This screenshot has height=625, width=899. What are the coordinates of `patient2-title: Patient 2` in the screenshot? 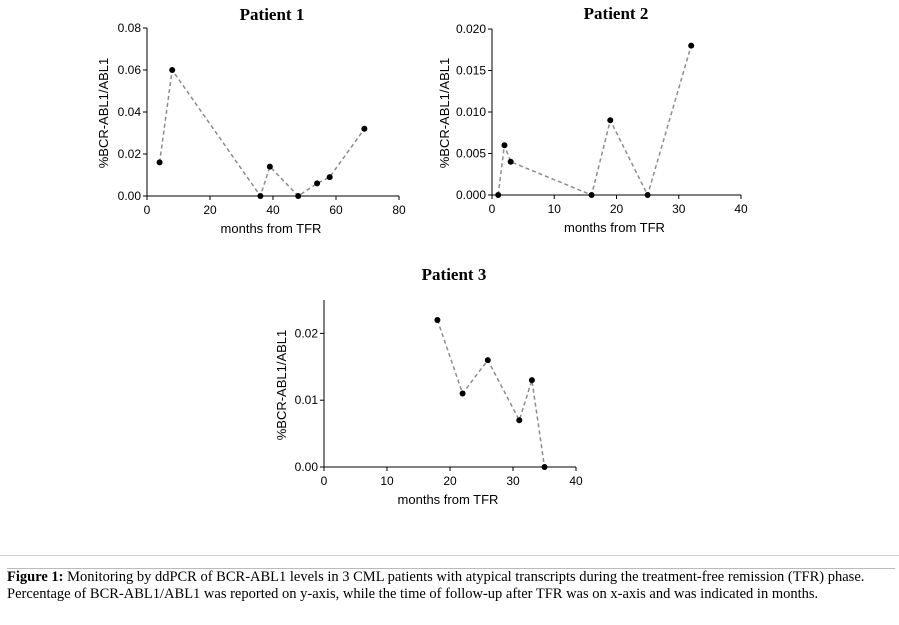 It's located at (616, 13).